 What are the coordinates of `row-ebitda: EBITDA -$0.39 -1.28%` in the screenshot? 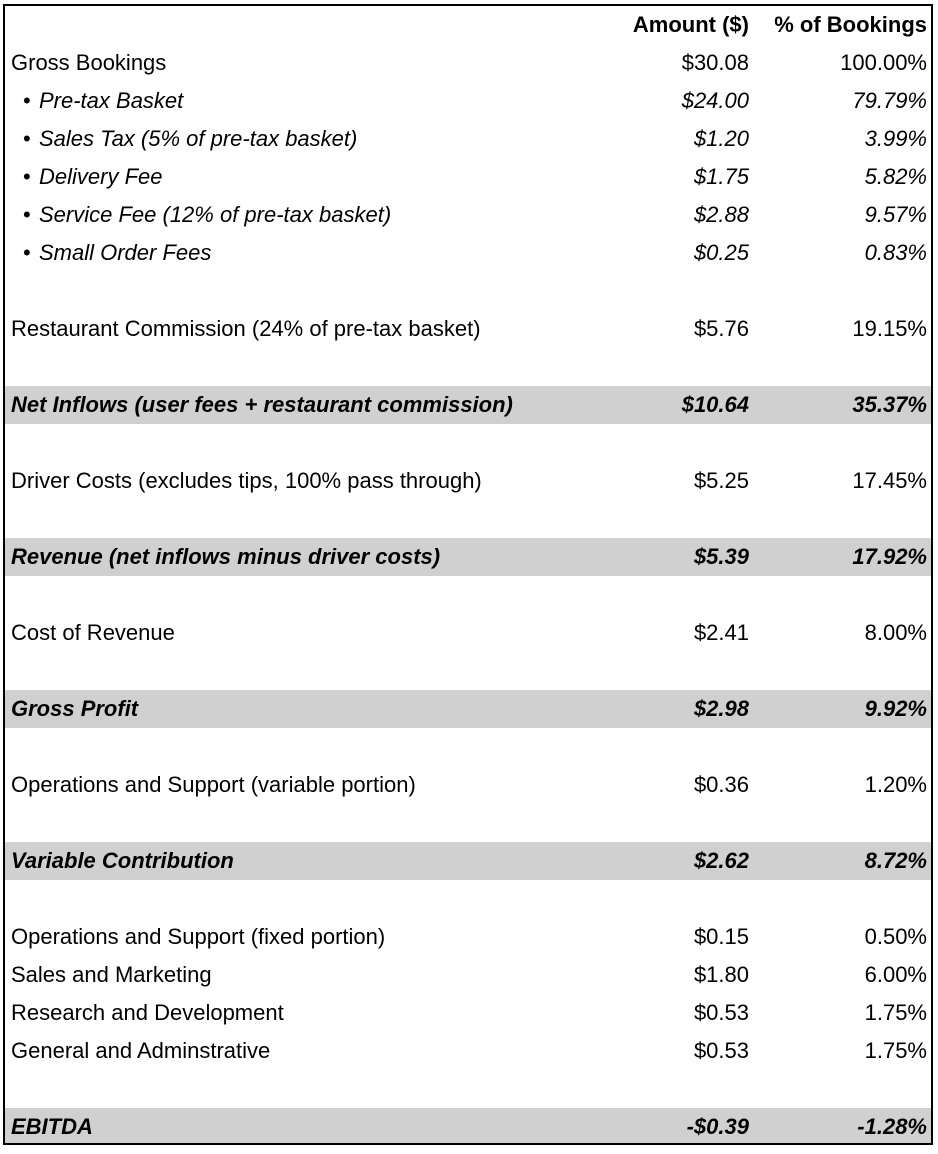 It's located at (468, 1125).